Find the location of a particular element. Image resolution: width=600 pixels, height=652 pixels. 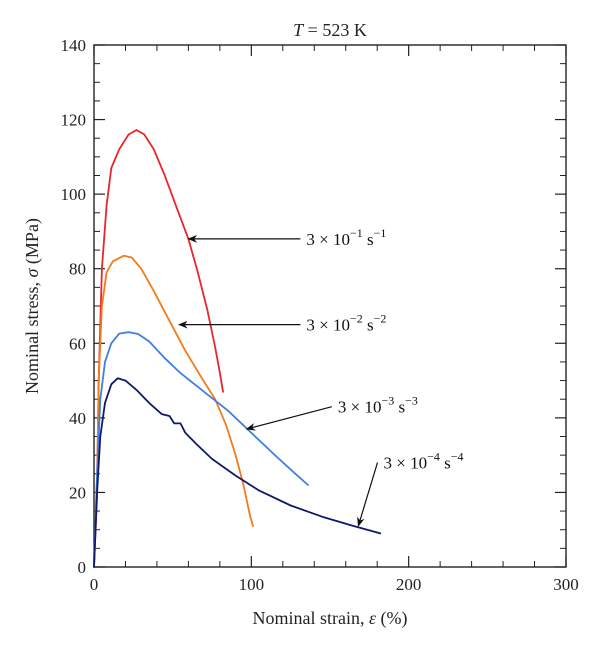

y-axis-label: Nominal stress, σ (MPa) is located at coordinates (32, 306).